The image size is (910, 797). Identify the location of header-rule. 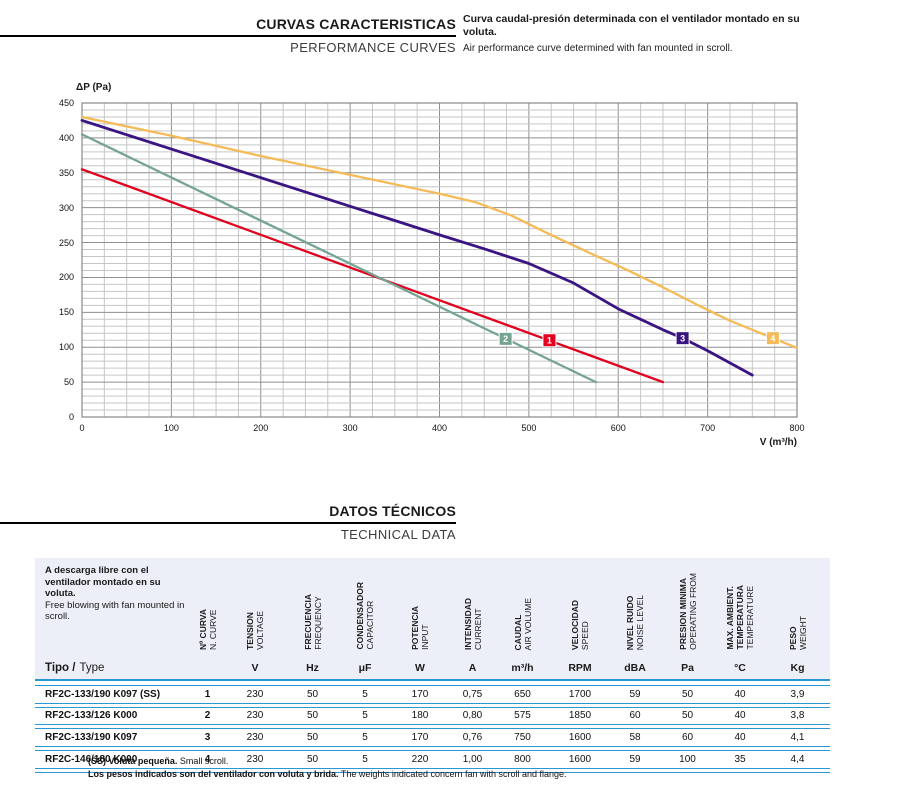
(228, 36).